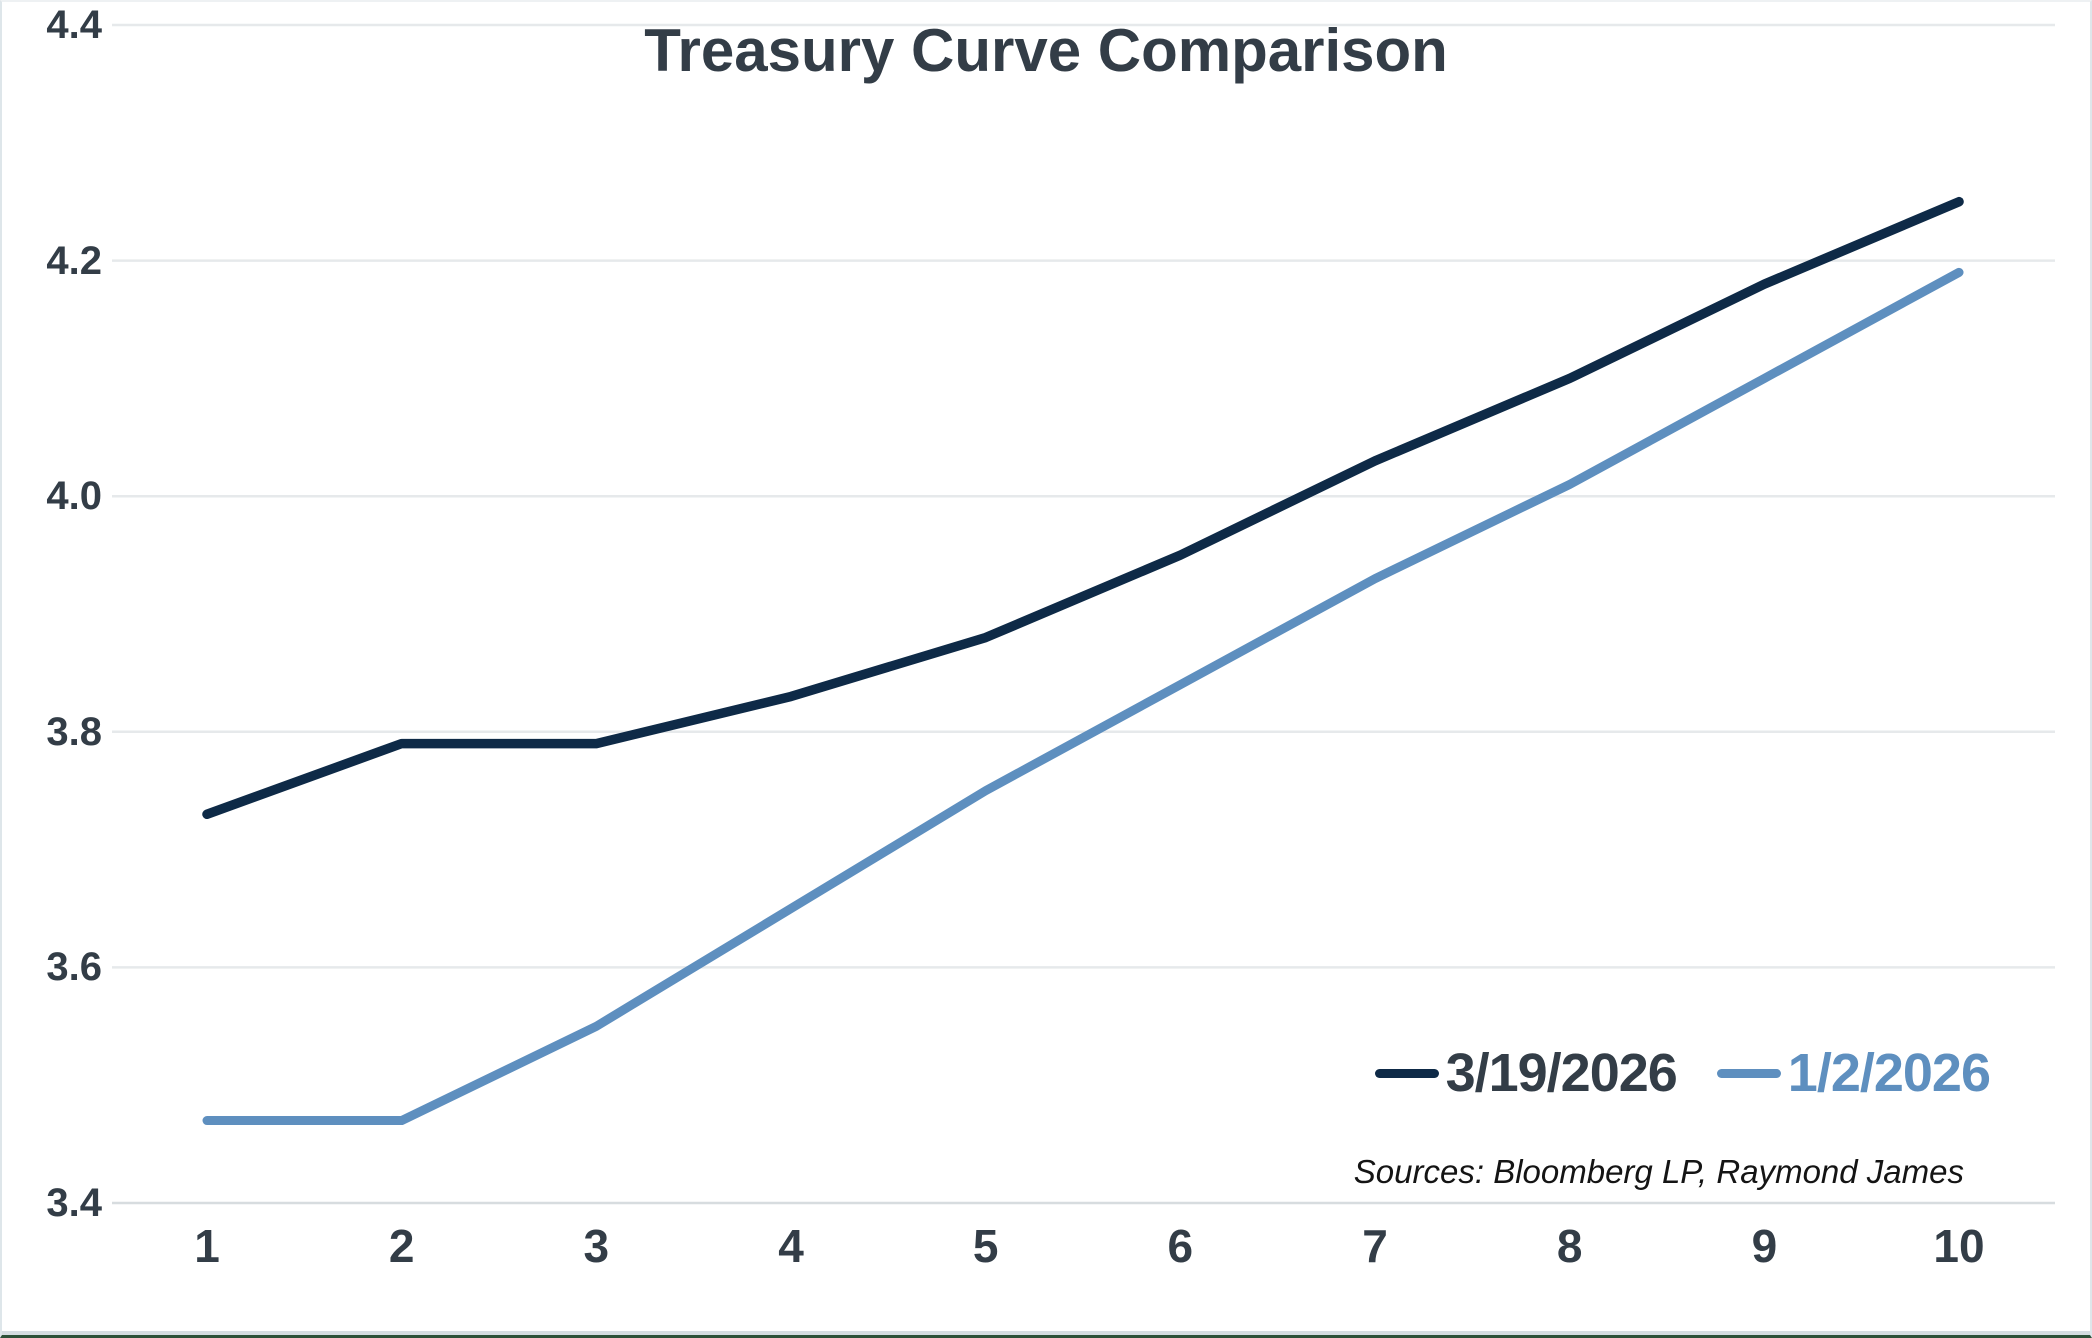 This screenshot has width=2092, height=1338. What do you see at coordinates (74, 496) in the screenshot?
I see `y-tick-label: 4.0` at bounding box center [74, 496].